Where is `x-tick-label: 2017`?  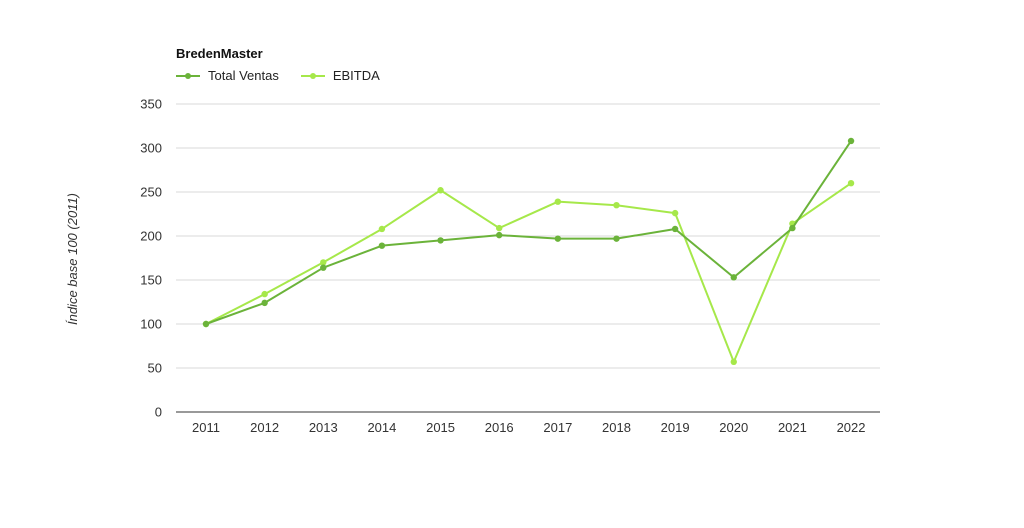
x-tick-label: 2017 is located at coordinates (557, 427).